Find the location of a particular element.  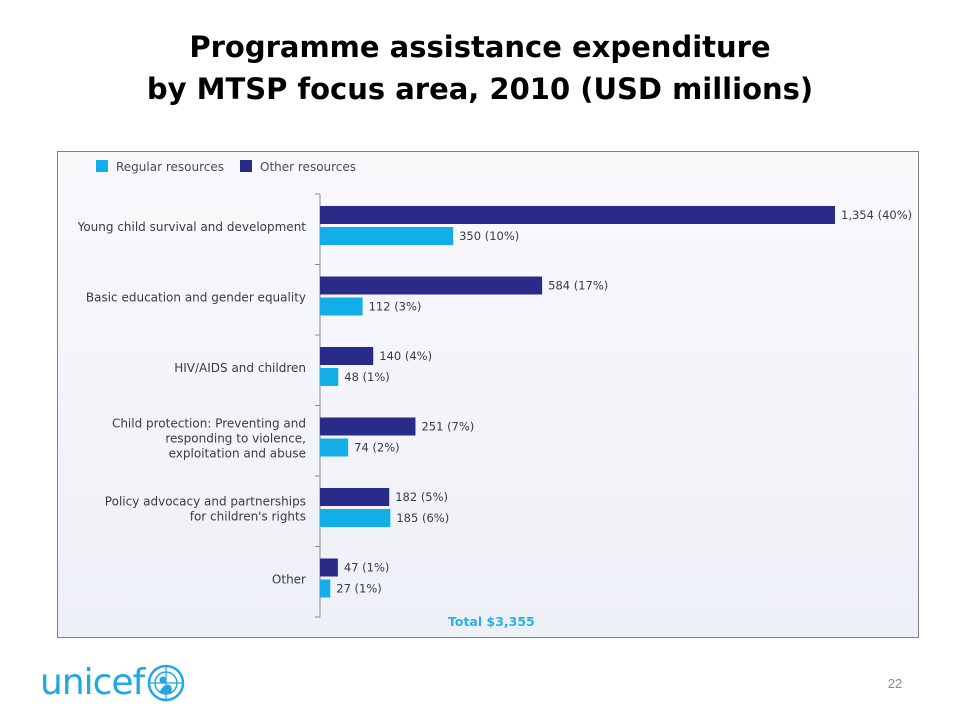

page-number: 22 is located at coordinates (895, 683).